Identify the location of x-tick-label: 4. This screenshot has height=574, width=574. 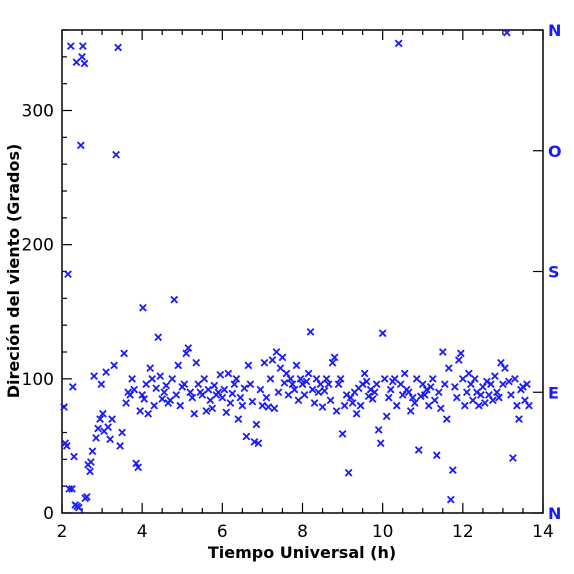
(142, 532).